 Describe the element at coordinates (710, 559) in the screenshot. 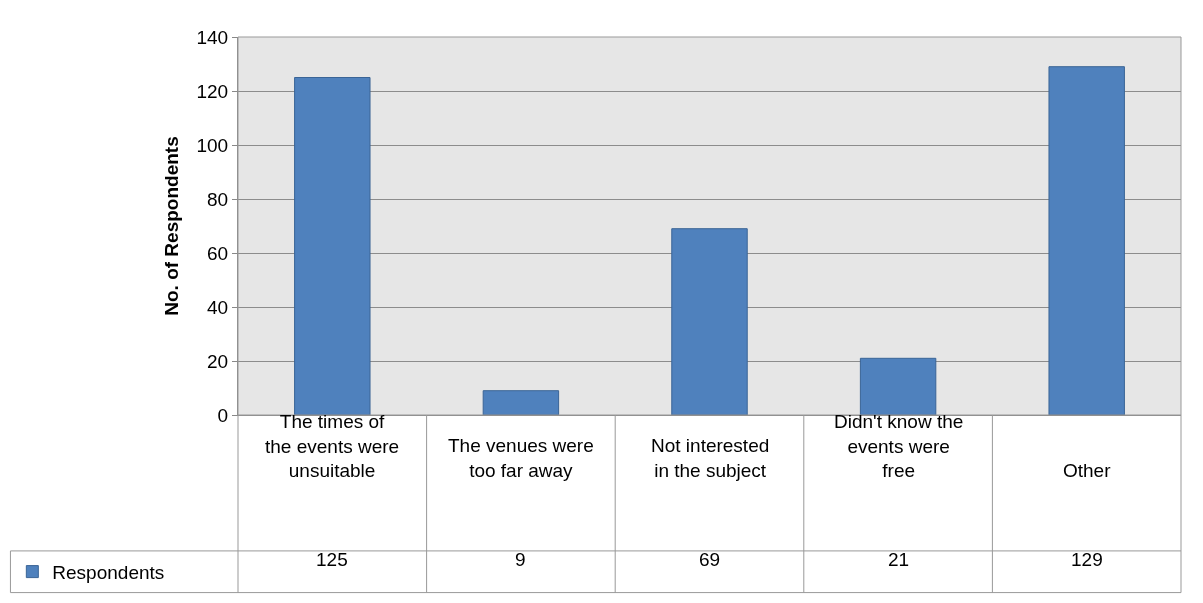

I see `data-label: 69` at that location.